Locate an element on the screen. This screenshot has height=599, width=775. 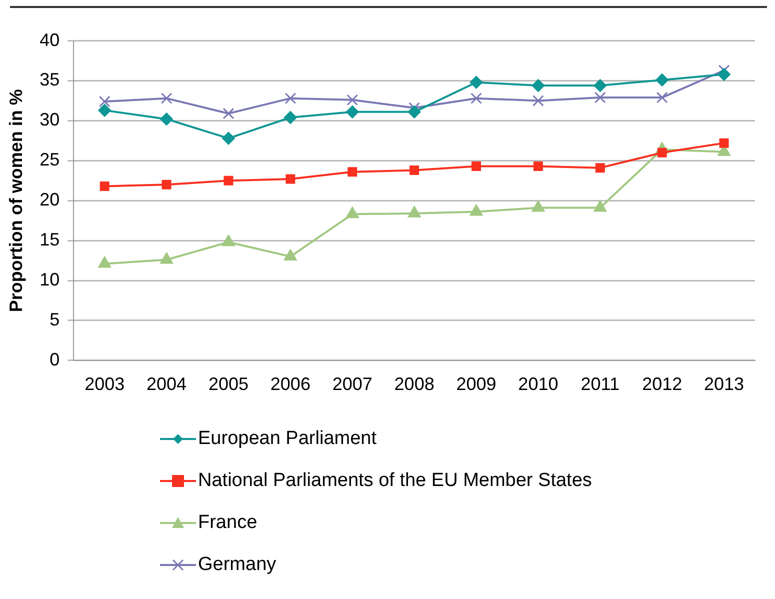
x-tick-label: 2009 is located at coordinates (476, 384).